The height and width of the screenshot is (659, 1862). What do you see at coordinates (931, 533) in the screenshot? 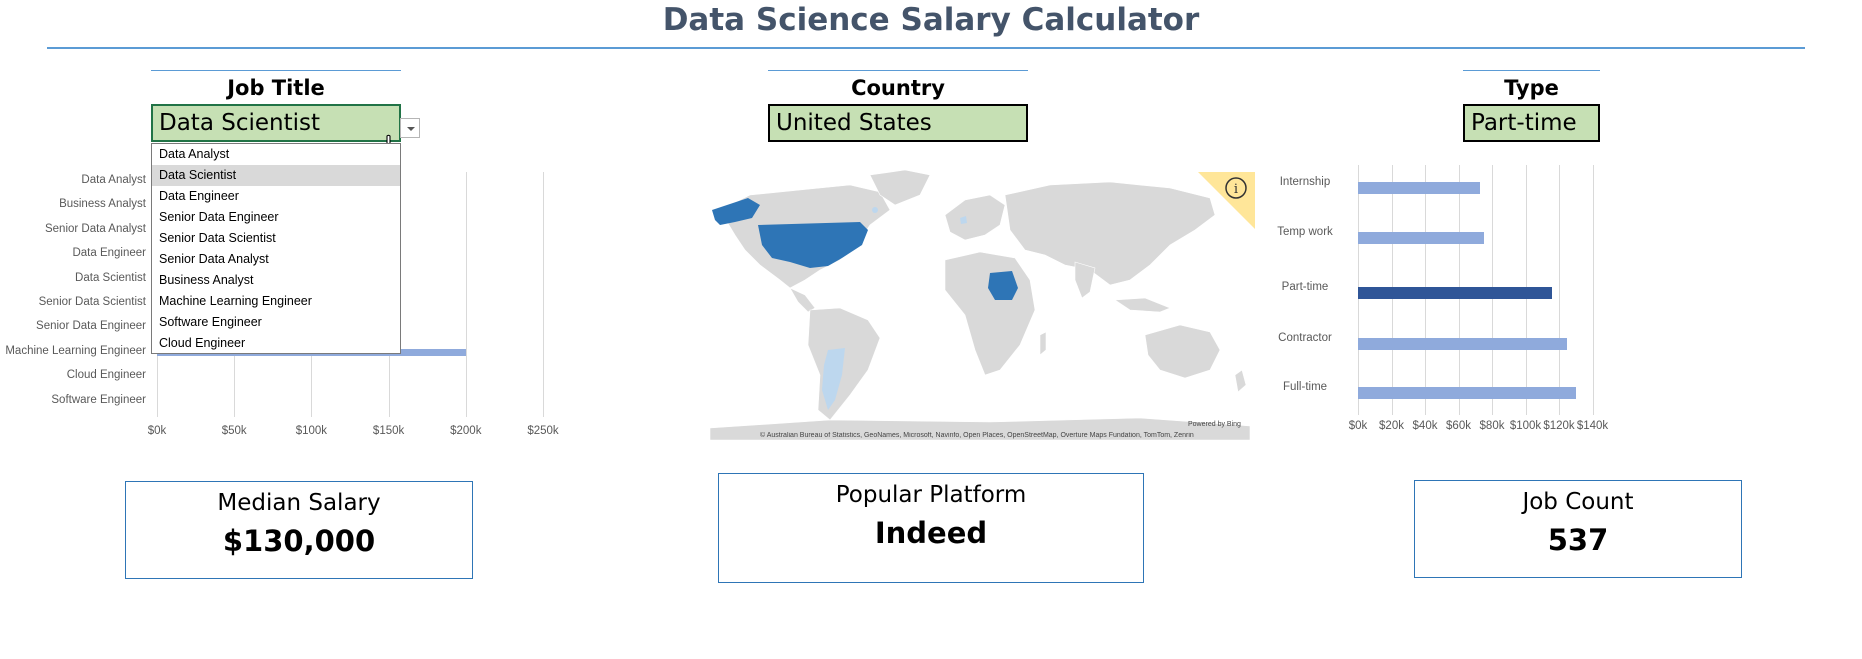
I see `popular-platform-value: Indeed` at bounding box center [931, 533].